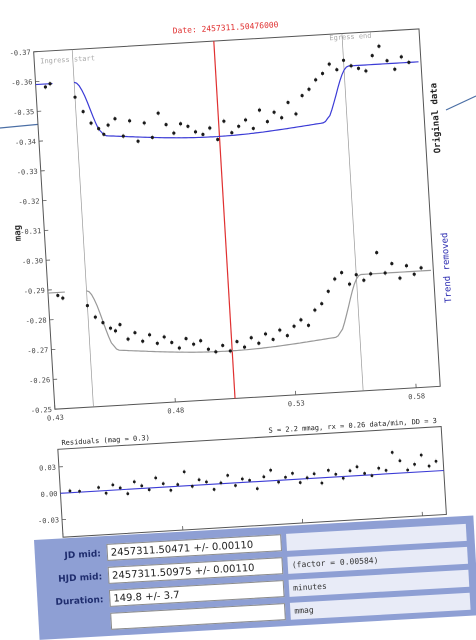 The width and height of the screenshot is (476, 640). Describe the element at coordinates (38, 350) in the screenshot. I see `y-tick-label: -0.27` at that location.